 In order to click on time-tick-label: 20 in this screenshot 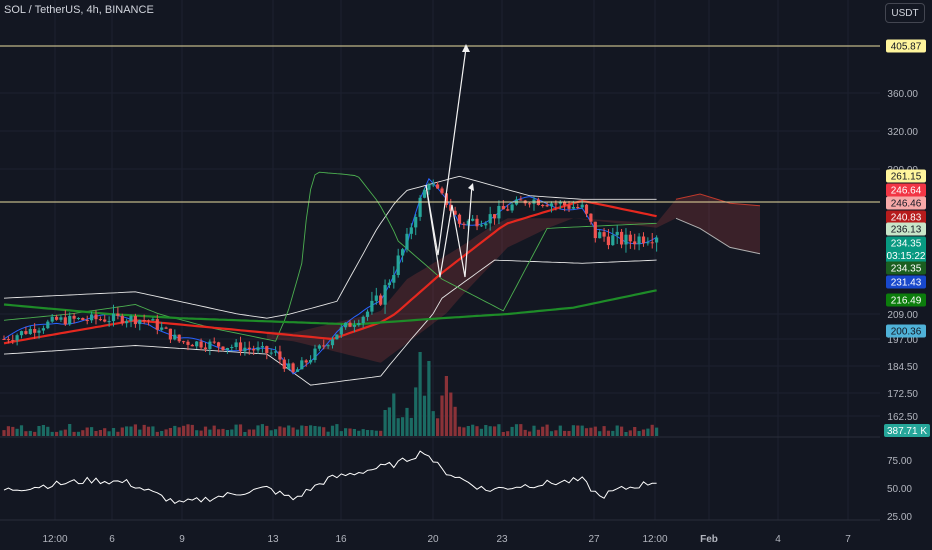, I will do `click(433, 539)`.